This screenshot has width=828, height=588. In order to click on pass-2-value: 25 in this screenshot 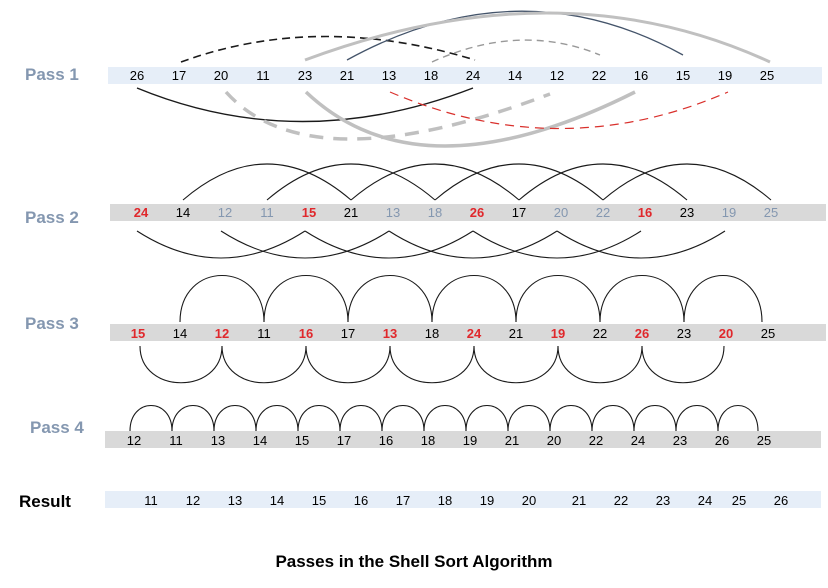, I will do `click(771, 212)`.